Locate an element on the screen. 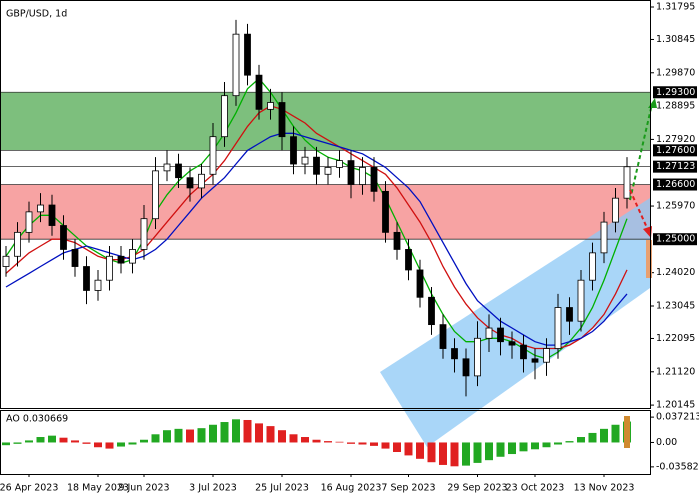  down-arrow is located at coordinates (639, 210).